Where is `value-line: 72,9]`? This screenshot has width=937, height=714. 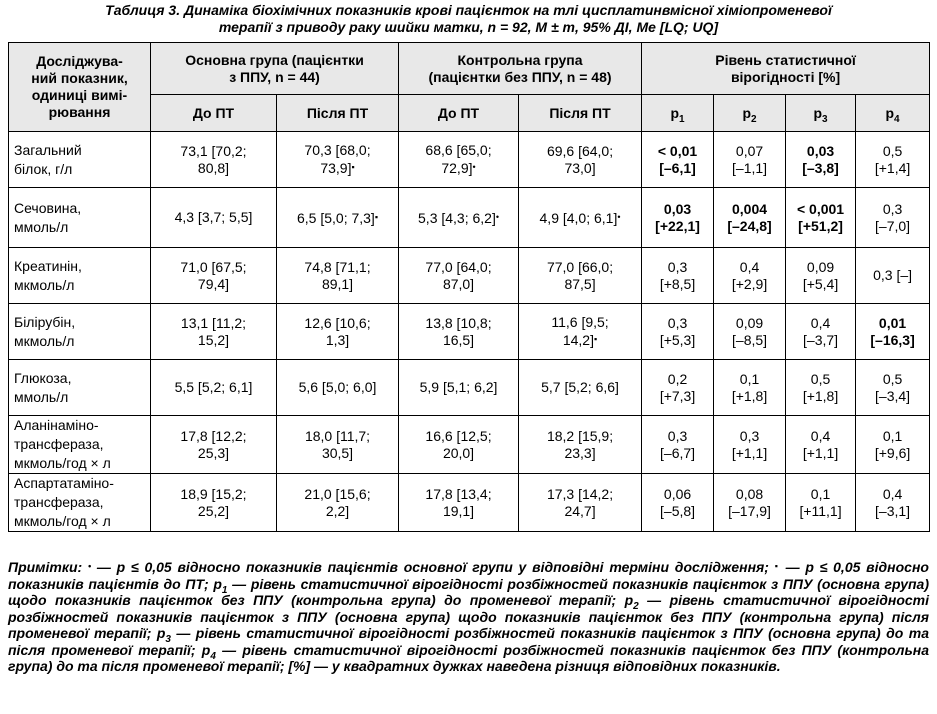 value-line: 72,9] is located at coordinates (457, 168).